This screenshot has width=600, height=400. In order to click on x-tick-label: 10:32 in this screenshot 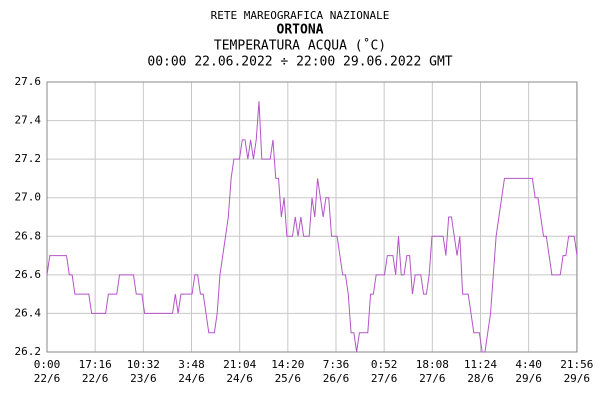, I will do `click(143, 364)`.